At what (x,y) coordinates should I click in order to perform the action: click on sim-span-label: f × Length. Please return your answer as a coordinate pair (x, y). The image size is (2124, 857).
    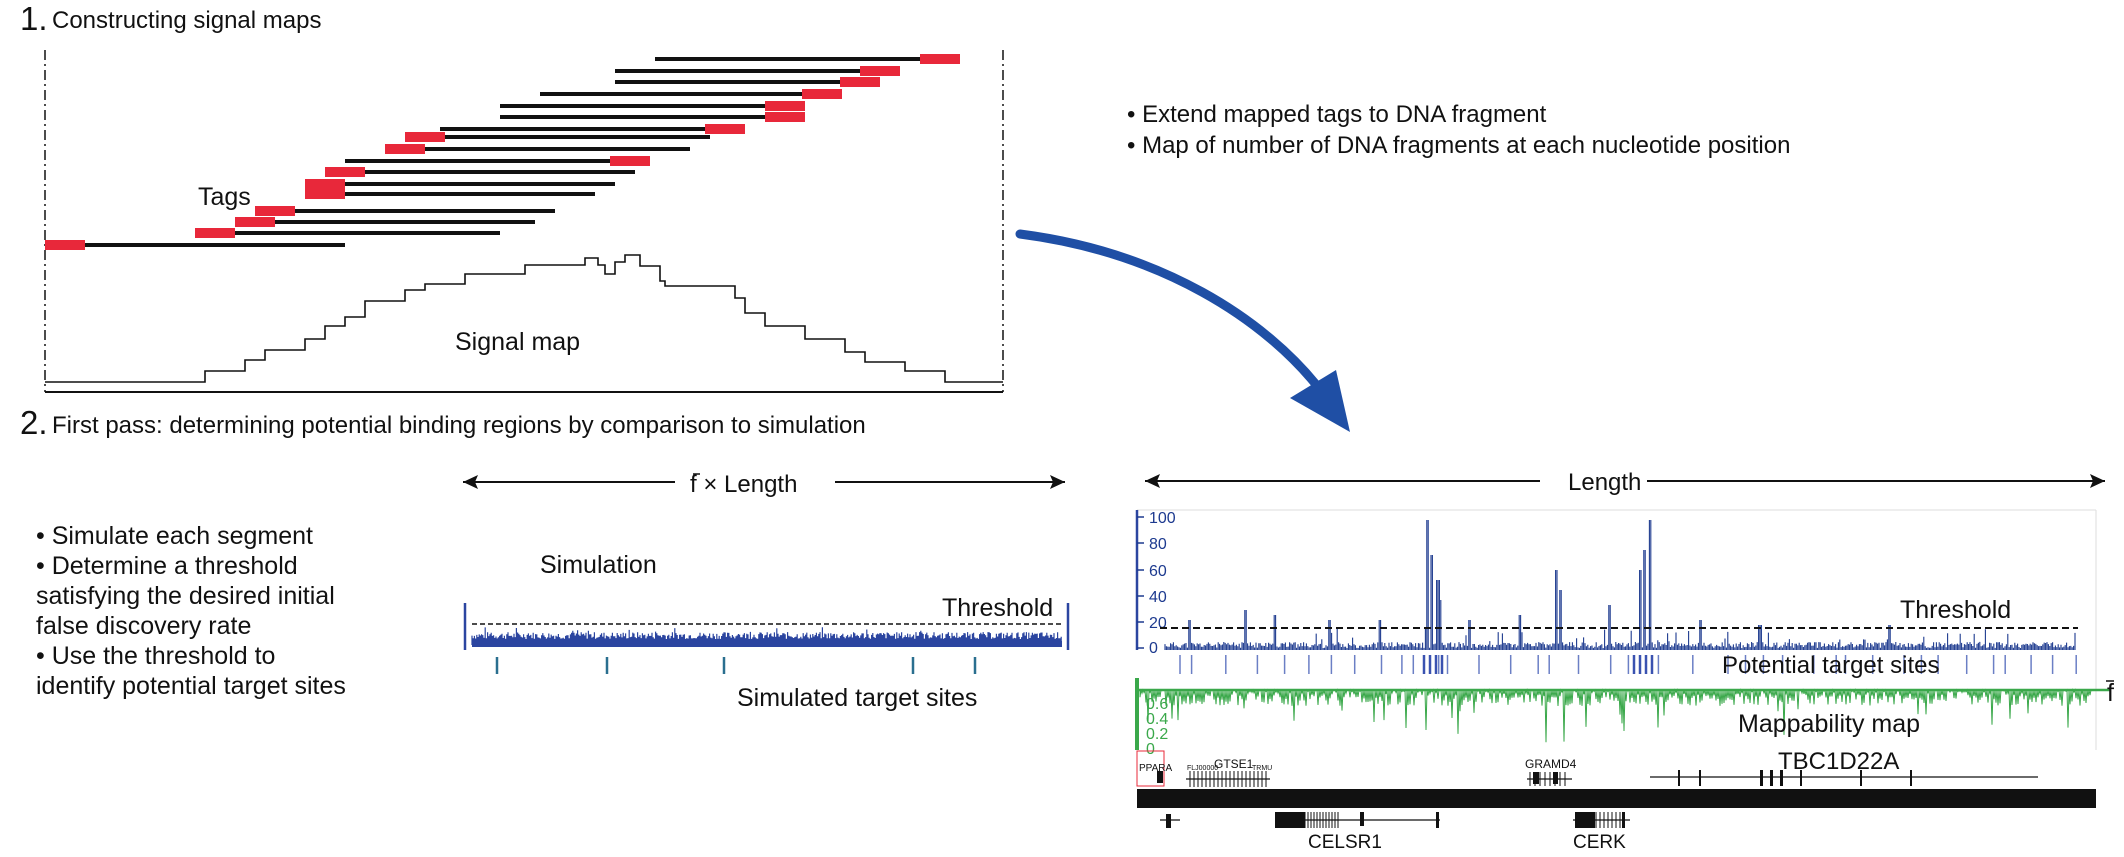
    Looking at the image, I should click on (743, 484).